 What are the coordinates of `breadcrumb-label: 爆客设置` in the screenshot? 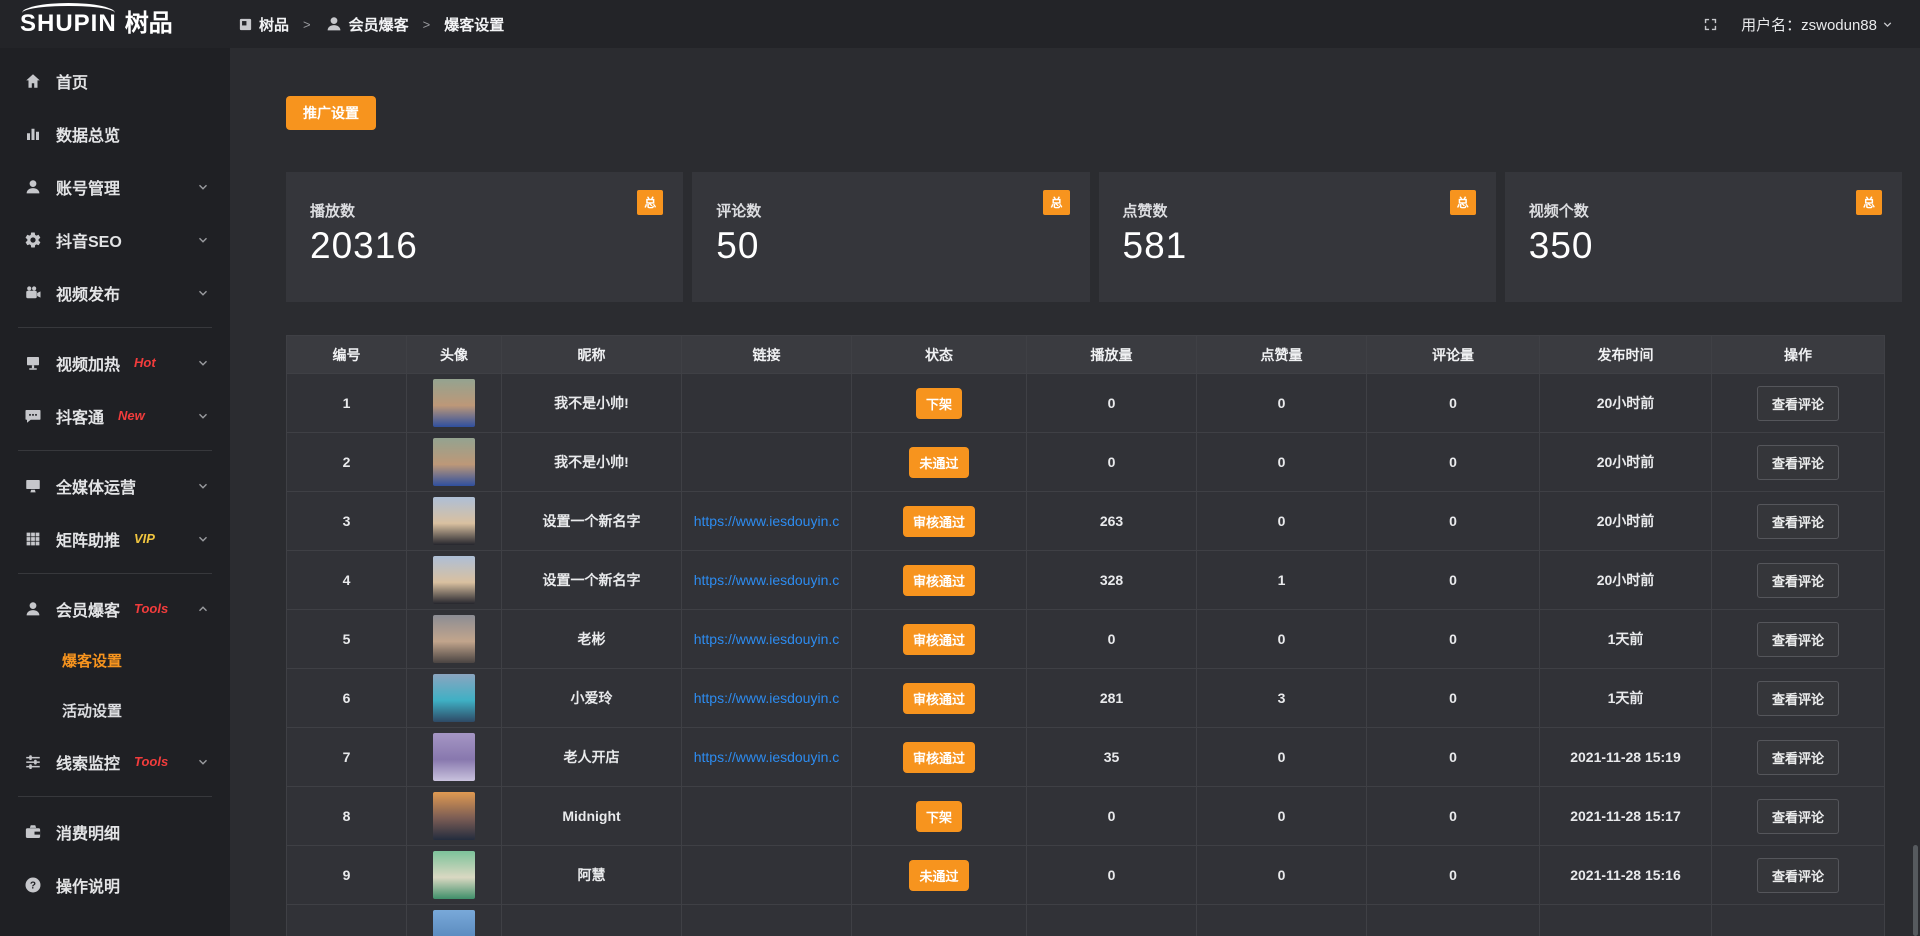 It's located at (474, 25).